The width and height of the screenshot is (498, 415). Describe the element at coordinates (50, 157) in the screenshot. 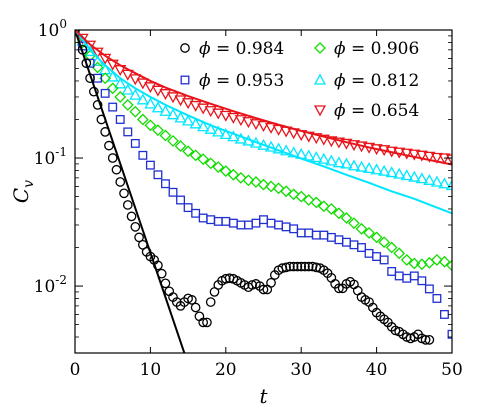

I see `y-tick-label: 10⁻¹` at that location.